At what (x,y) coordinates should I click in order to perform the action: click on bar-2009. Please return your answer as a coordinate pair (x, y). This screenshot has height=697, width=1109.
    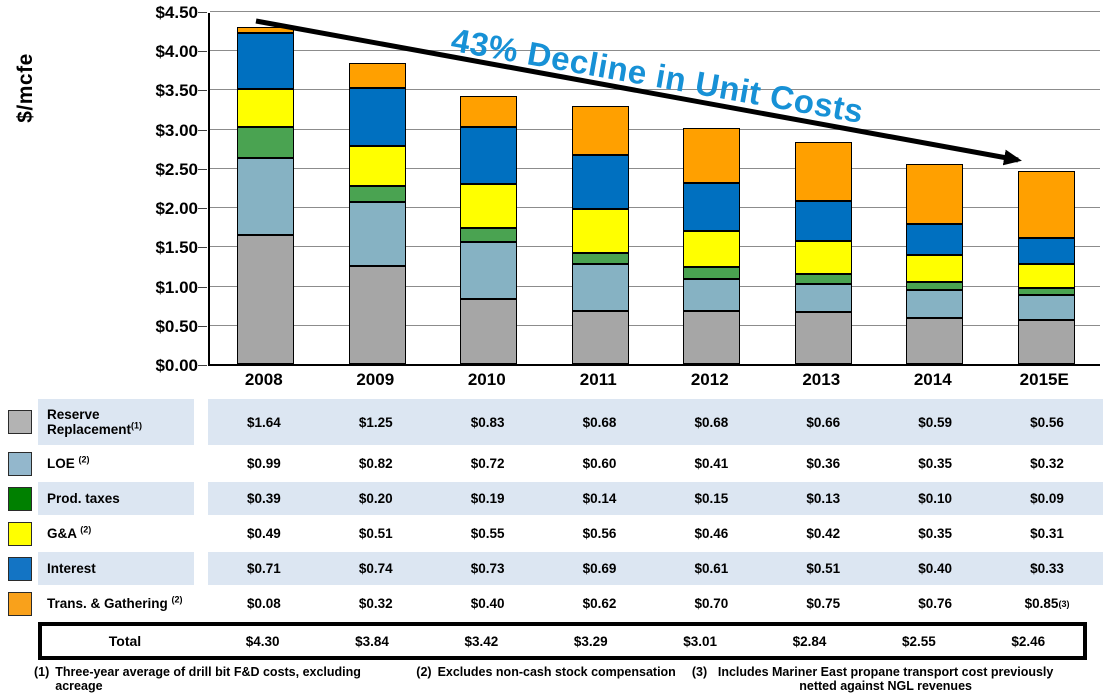
    Looking at the image, I should click on (377, 213).